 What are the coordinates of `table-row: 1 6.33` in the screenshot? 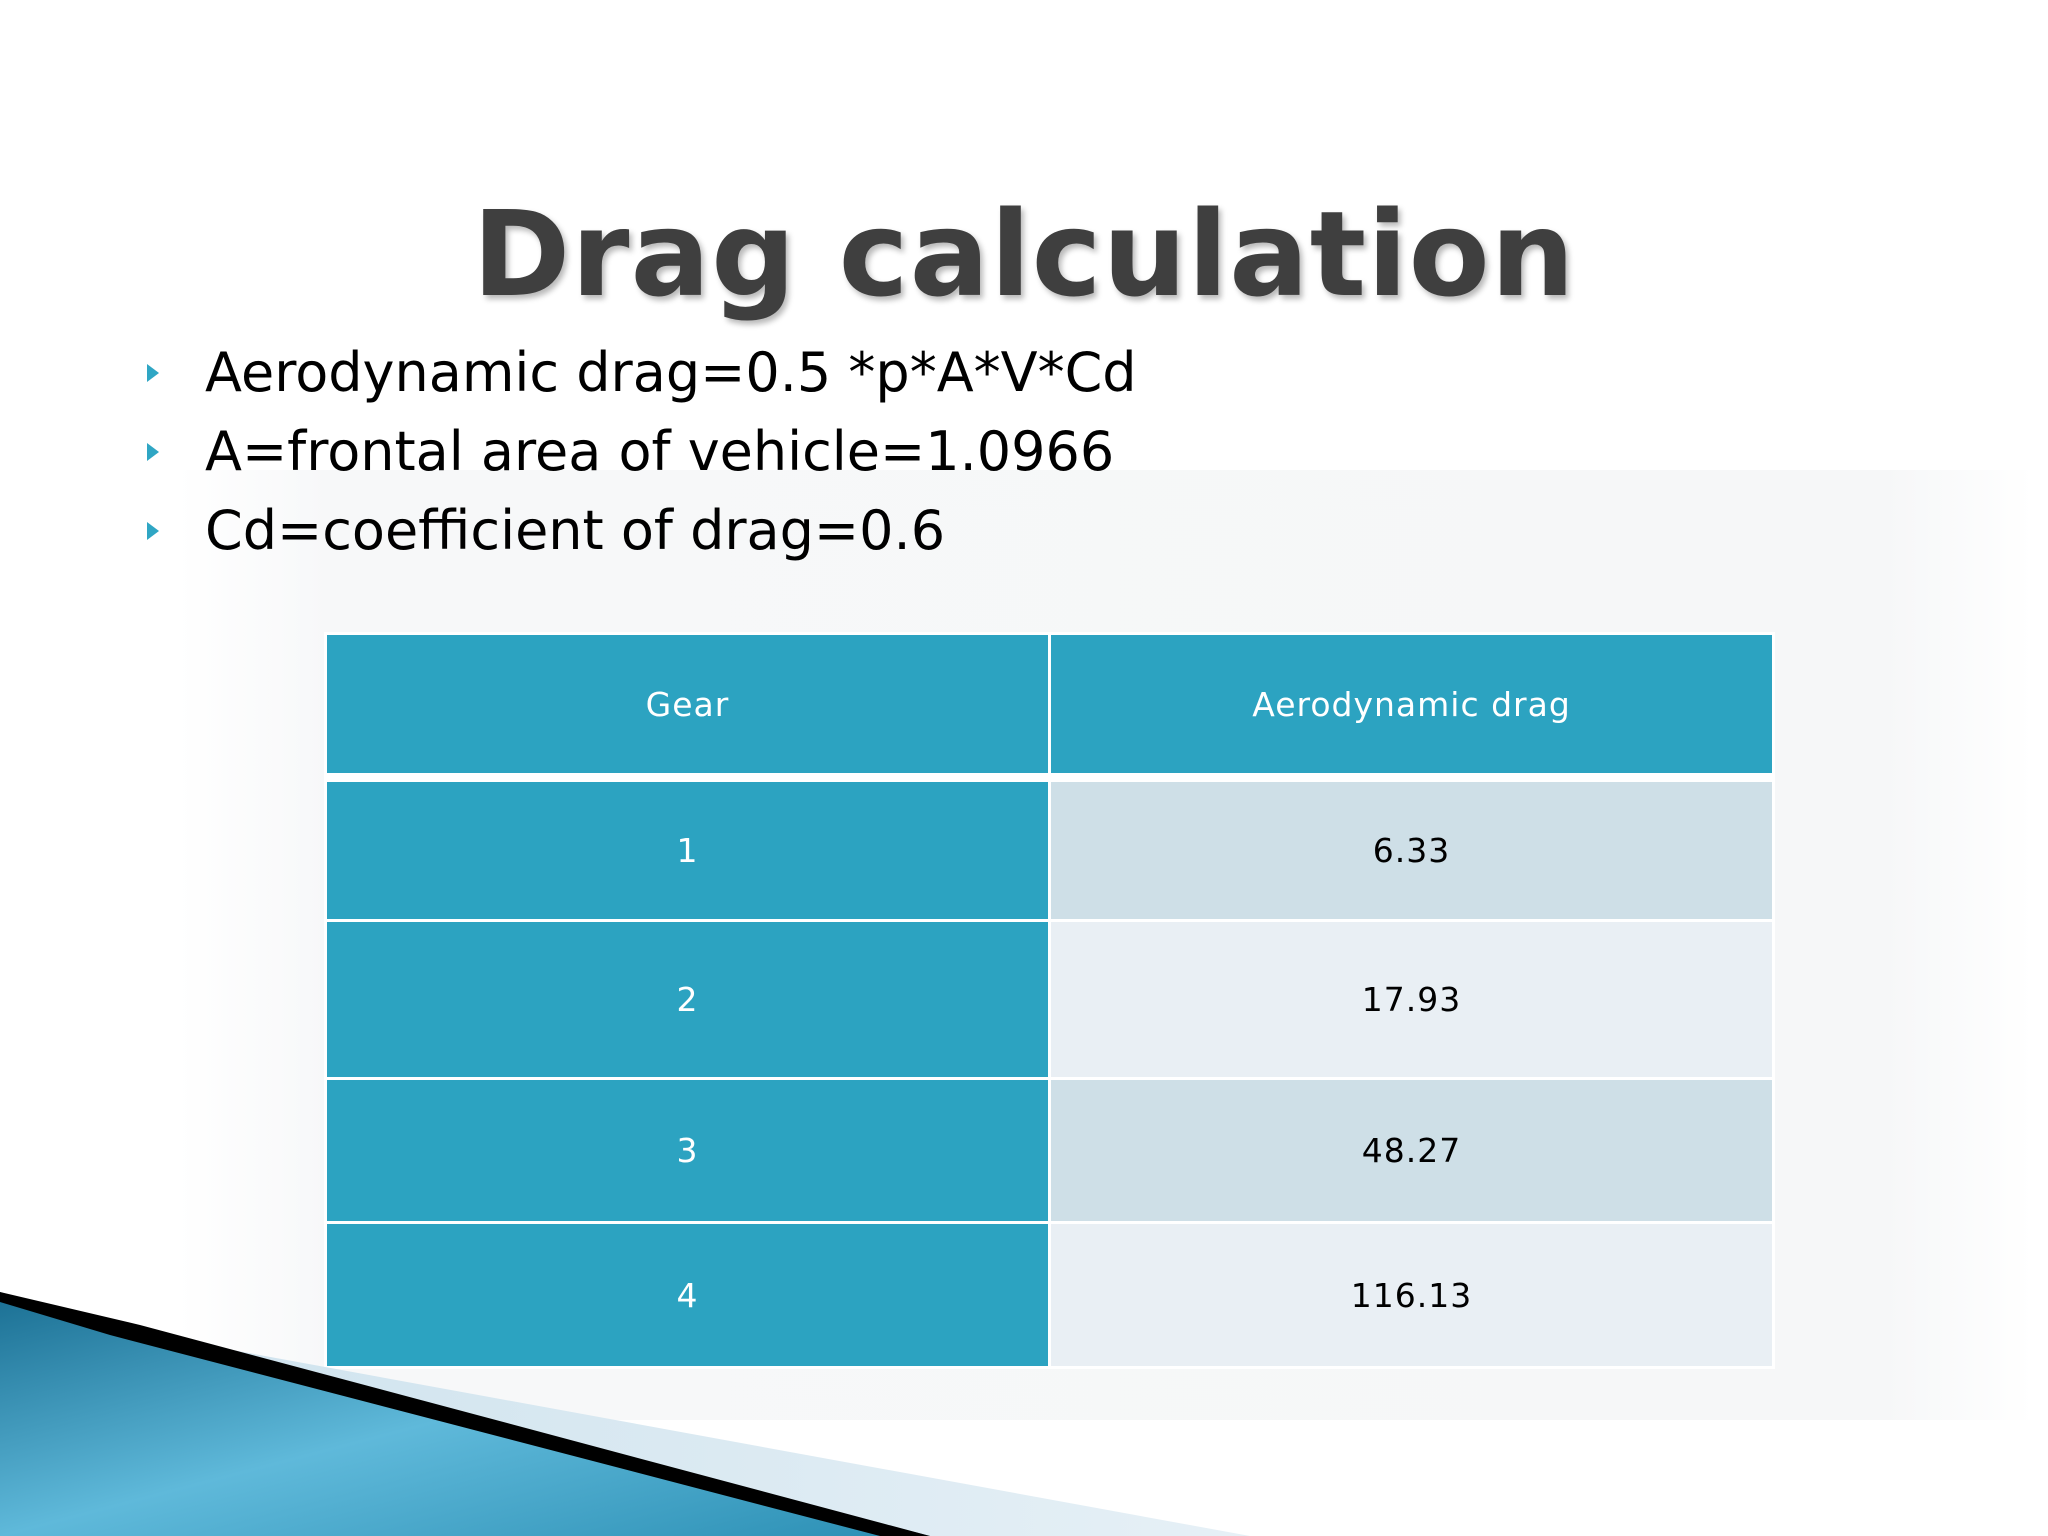 It's located at (1049, 849).